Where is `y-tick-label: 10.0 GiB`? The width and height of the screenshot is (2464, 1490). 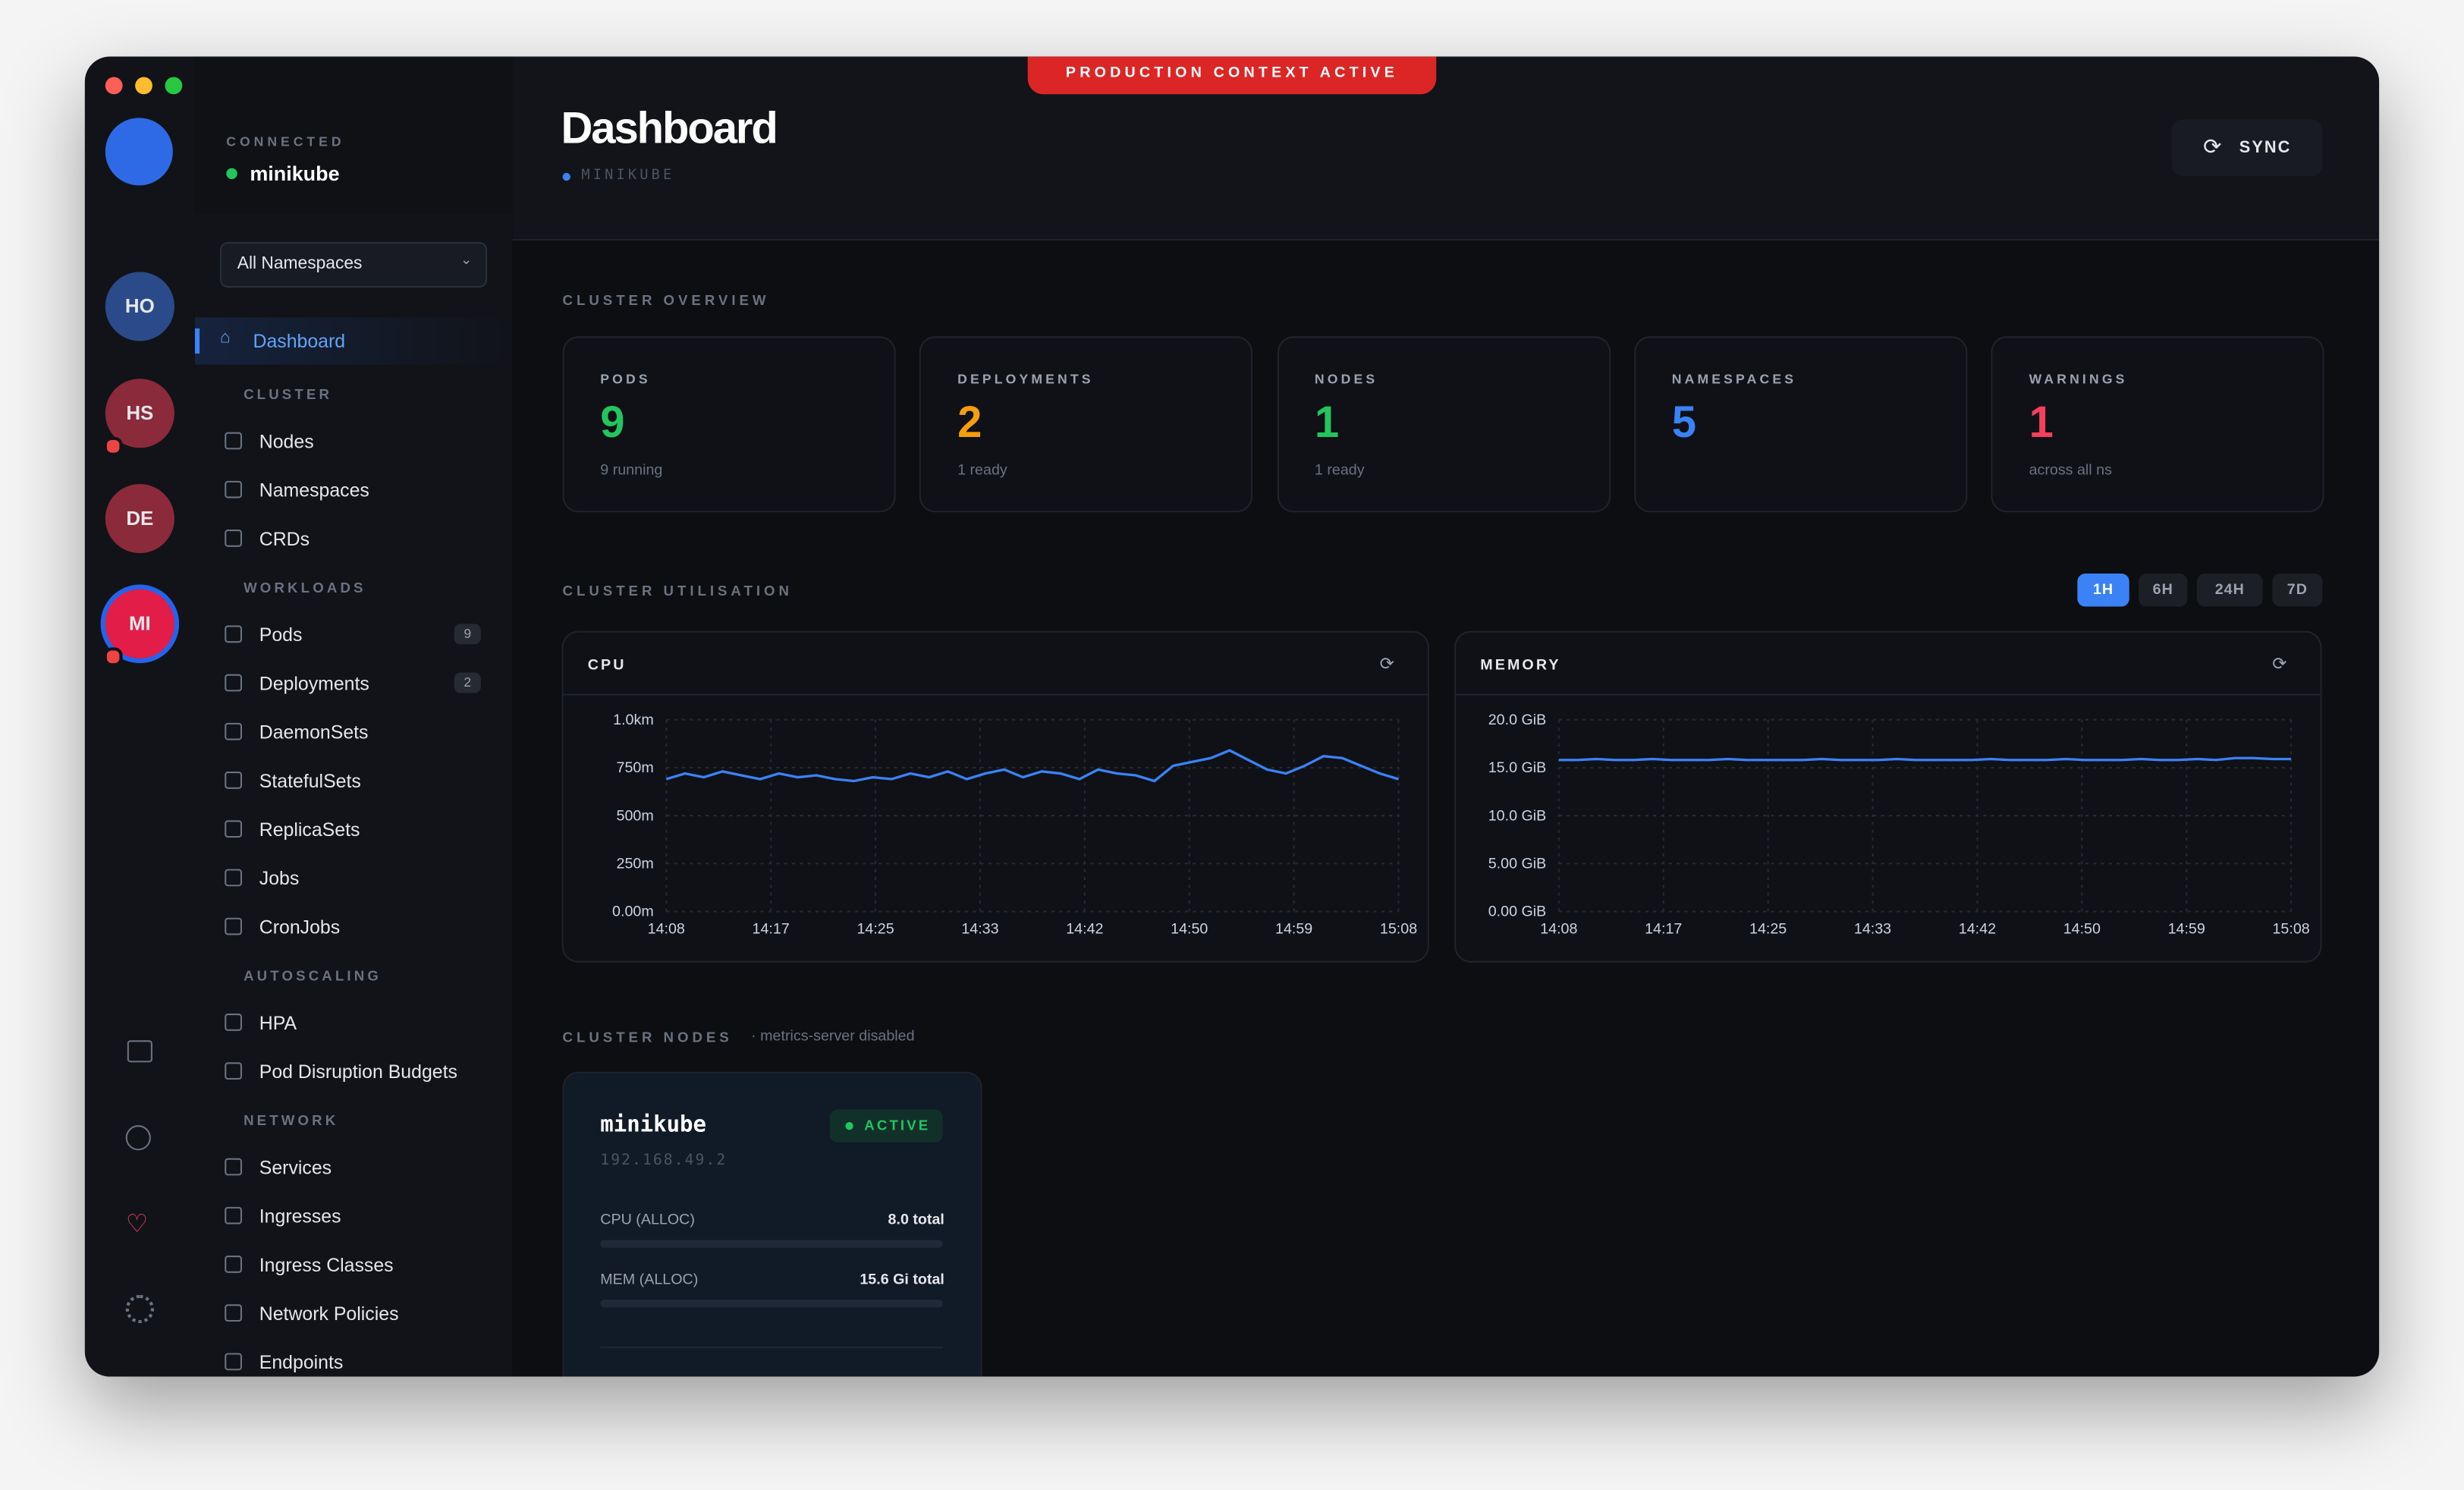
y-tick-label: 10.0 GiB is located at coordinates (1517, 816).